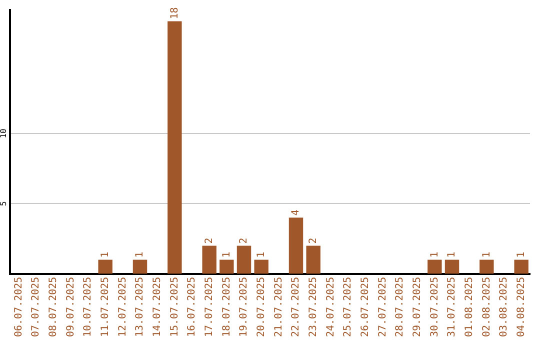 This screenshot has width=540, height=340. Describe the element at coordinates (140, 307) in the screenshot. I see `x-tick-label: 13.07.2025` at that location.